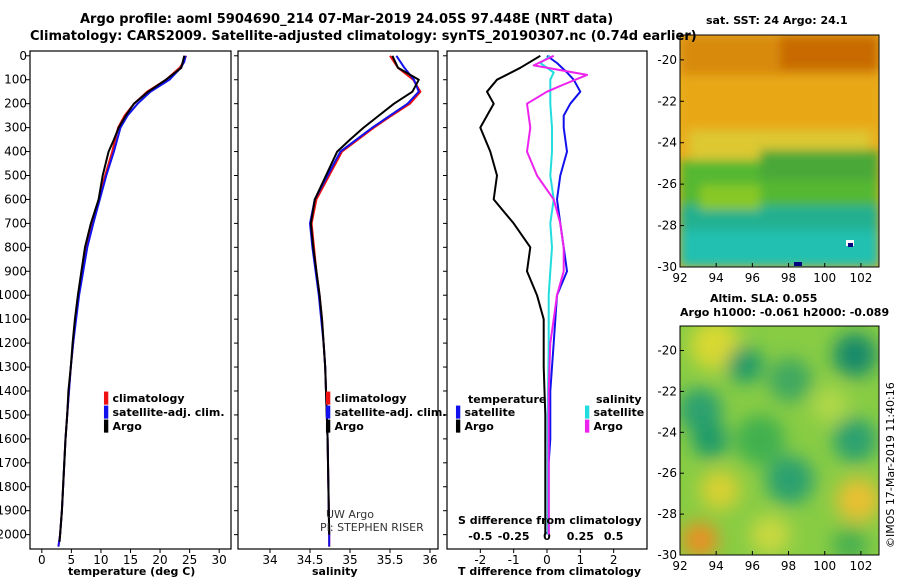 This screenshot has height=580, width=900. Describe the element at coordinates (15, 176) in the screenshot. I see `depth-tick-label: 500` at that location.